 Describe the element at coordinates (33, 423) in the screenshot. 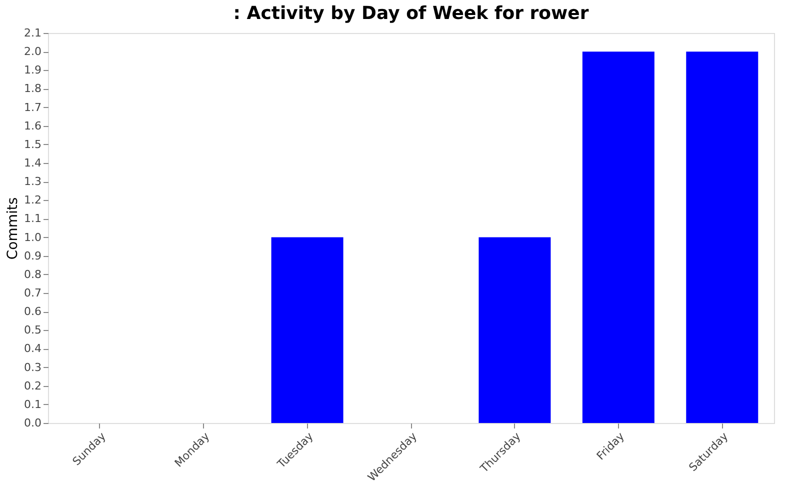

I see `y-tick-label: 0.0` at that location.